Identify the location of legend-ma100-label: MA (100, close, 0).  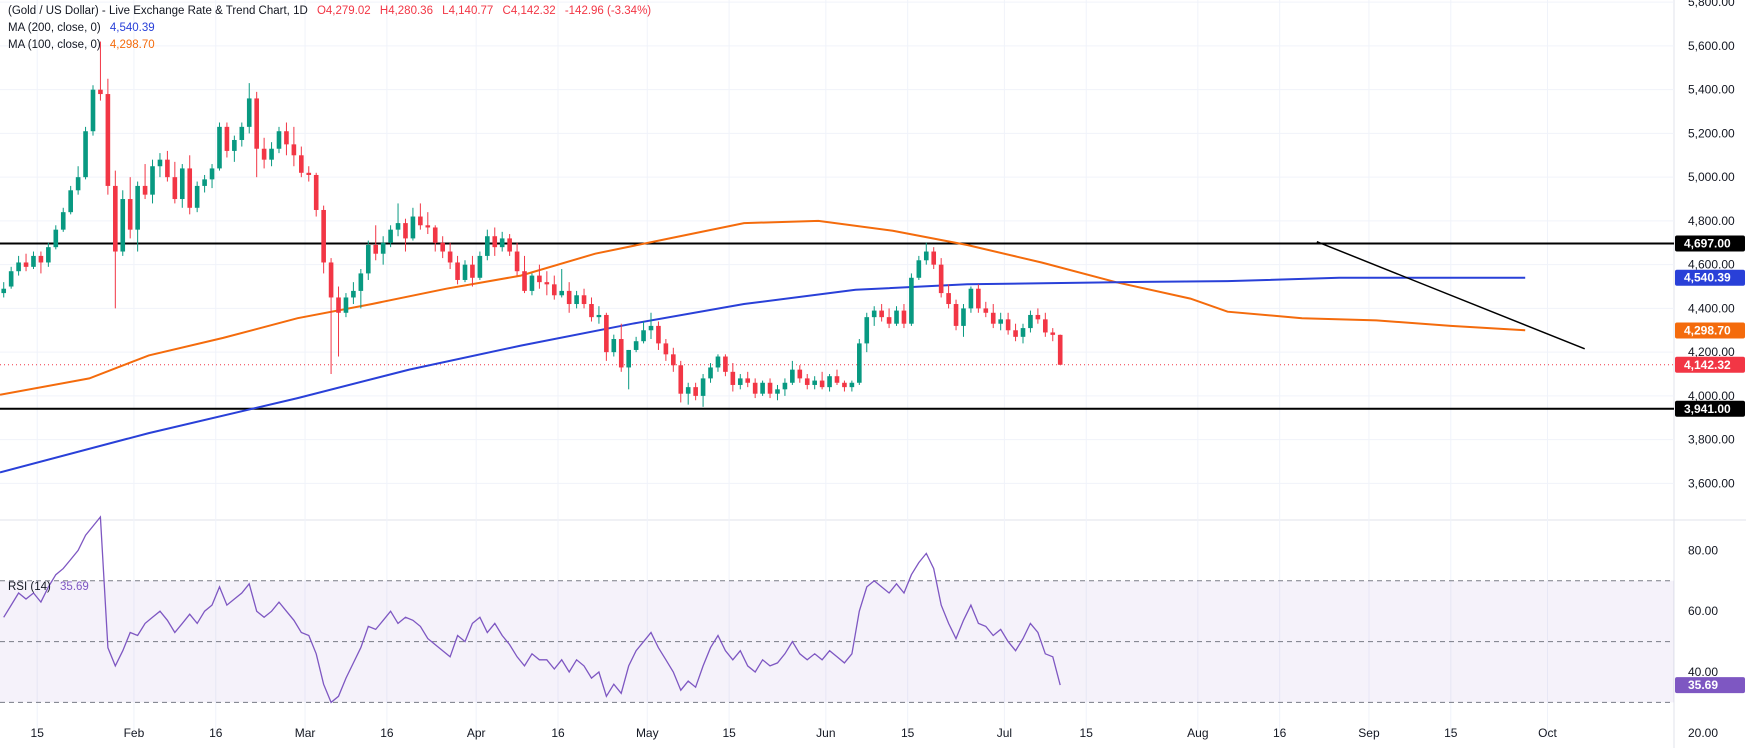
(54, 45).